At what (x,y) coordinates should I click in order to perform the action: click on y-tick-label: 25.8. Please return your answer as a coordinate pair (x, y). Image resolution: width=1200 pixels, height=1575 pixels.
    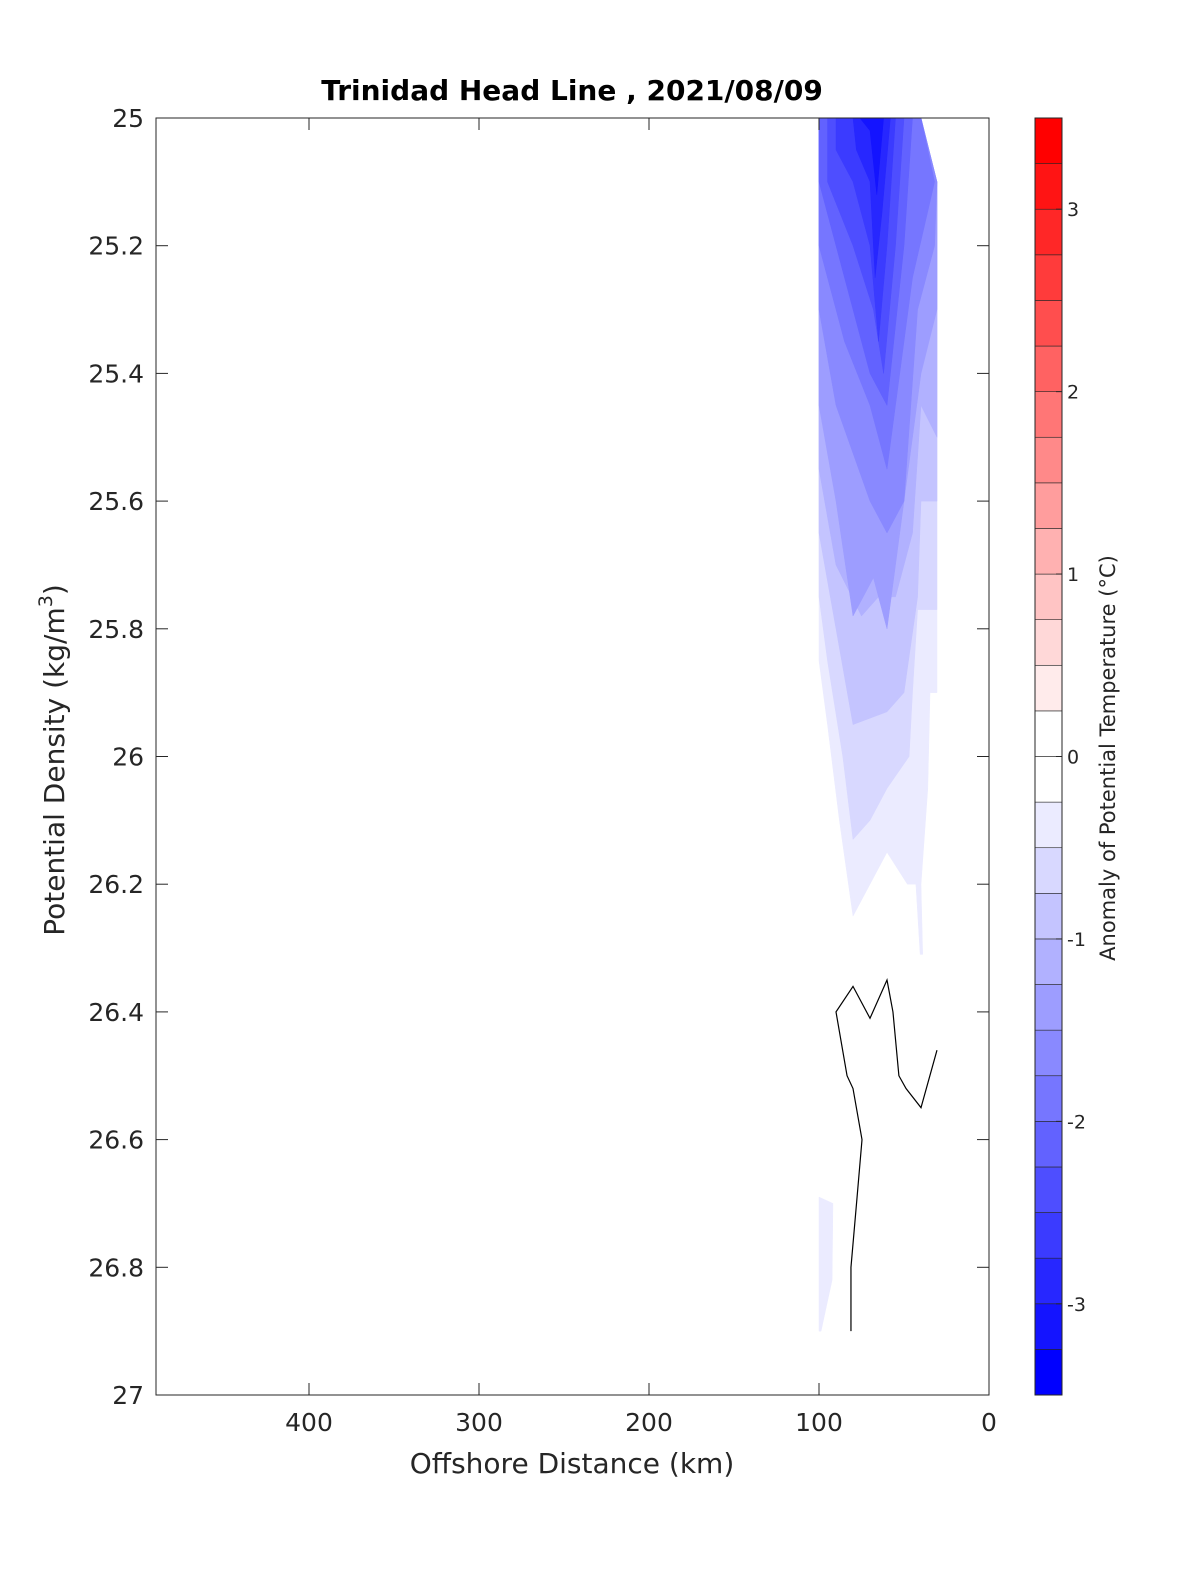
    Looking at the image, I should click on (116, 629).